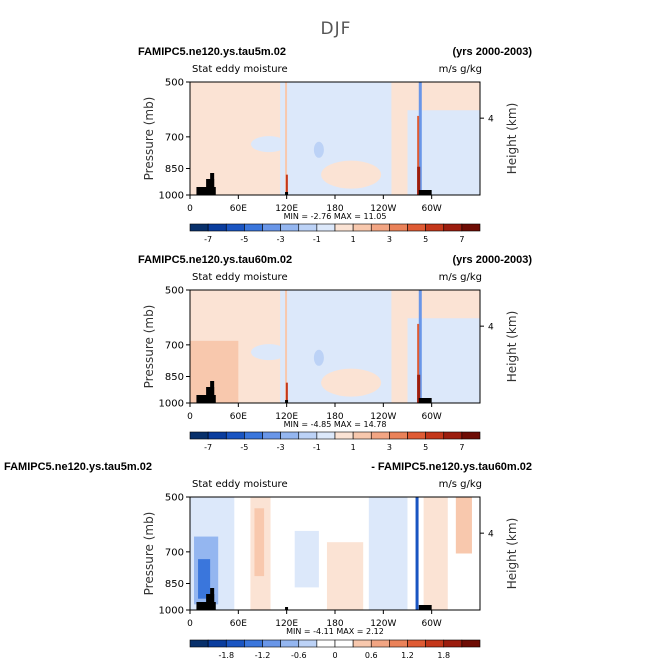 The width and height of the screenshot is (671, 672). Describe the element at coordinates (334, 624) in the screenshot. I see `xtick-label: 180` at that location.